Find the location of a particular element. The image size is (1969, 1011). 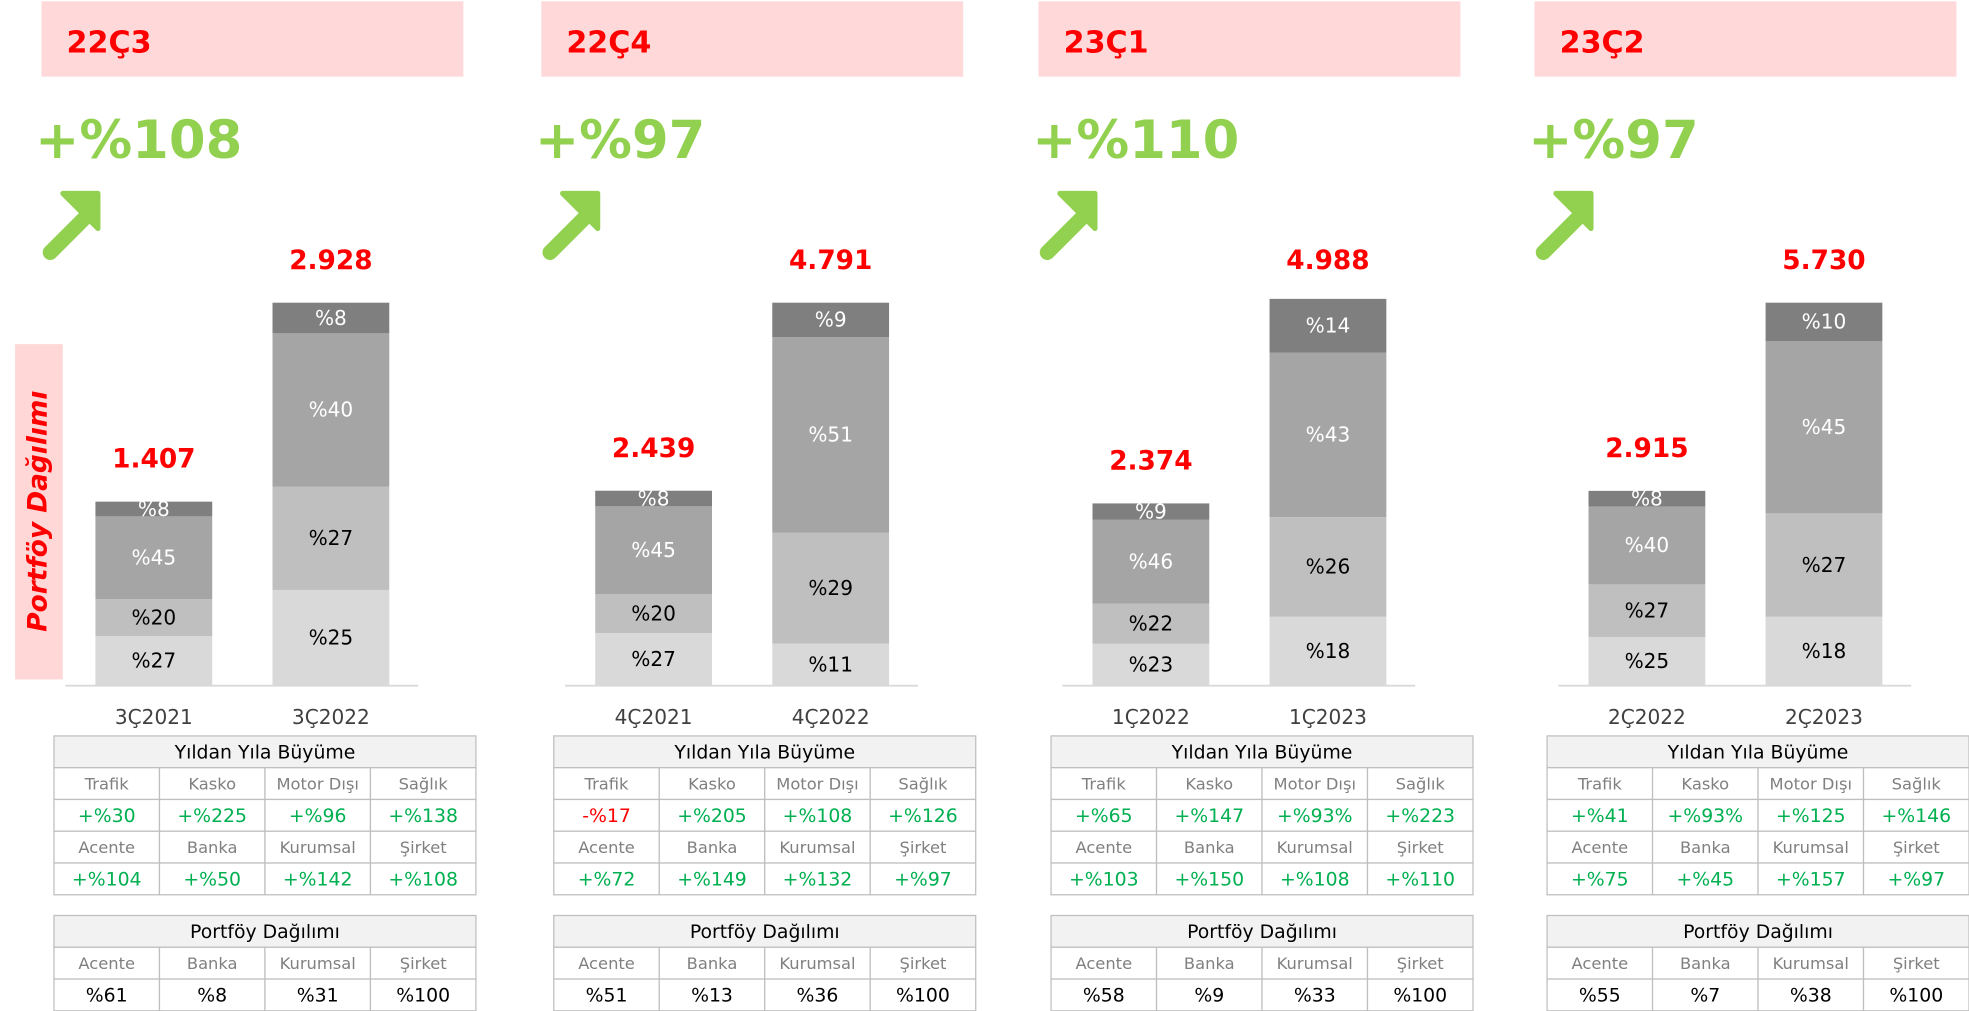

total-label: 5.730 is located at coordinates (1823, 261).